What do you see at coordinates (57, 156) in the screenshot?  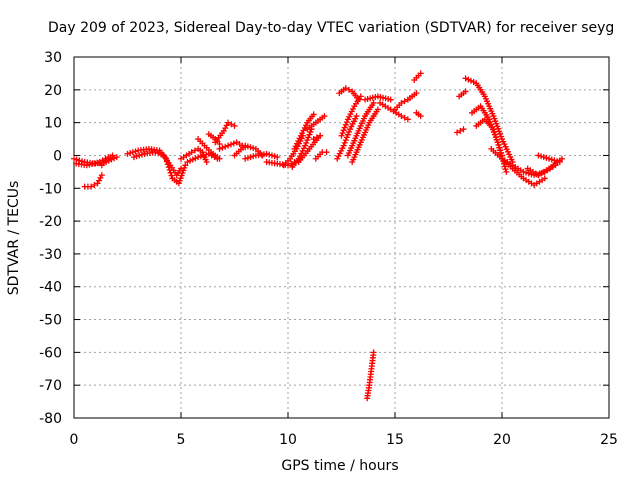 I see `y-tick-label: 0` at bounding box center [57, 156].